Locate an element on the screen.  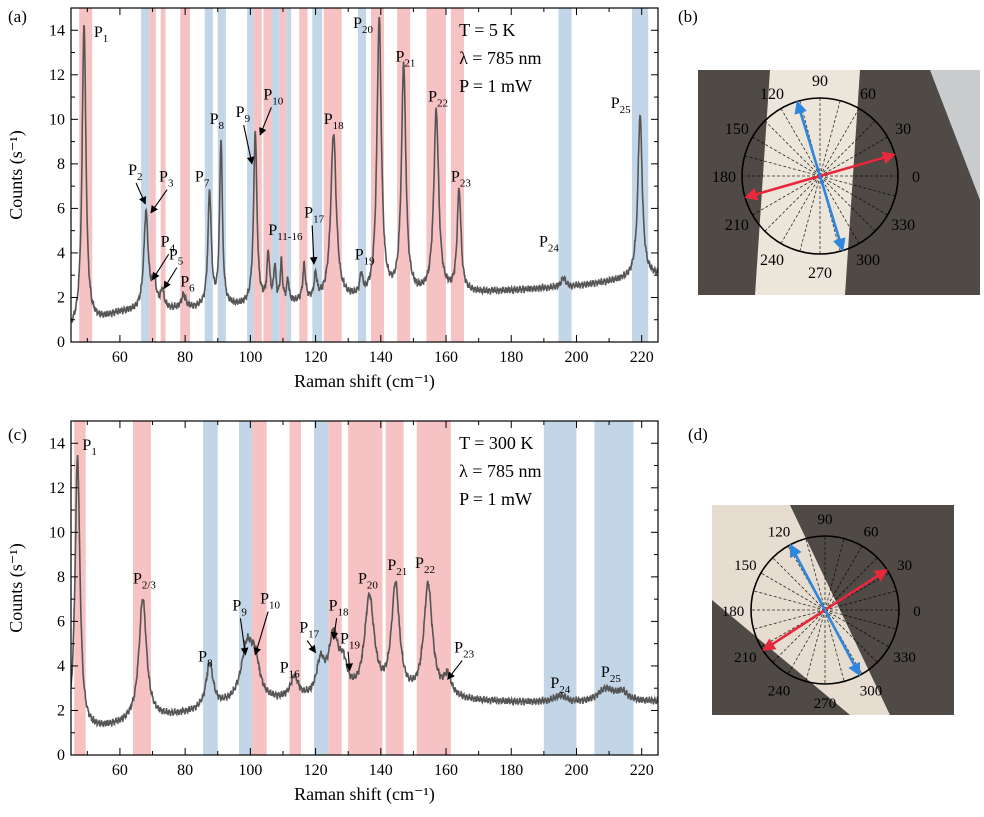
condition-text: P = 1 mW is located at coordinates (495, 86).